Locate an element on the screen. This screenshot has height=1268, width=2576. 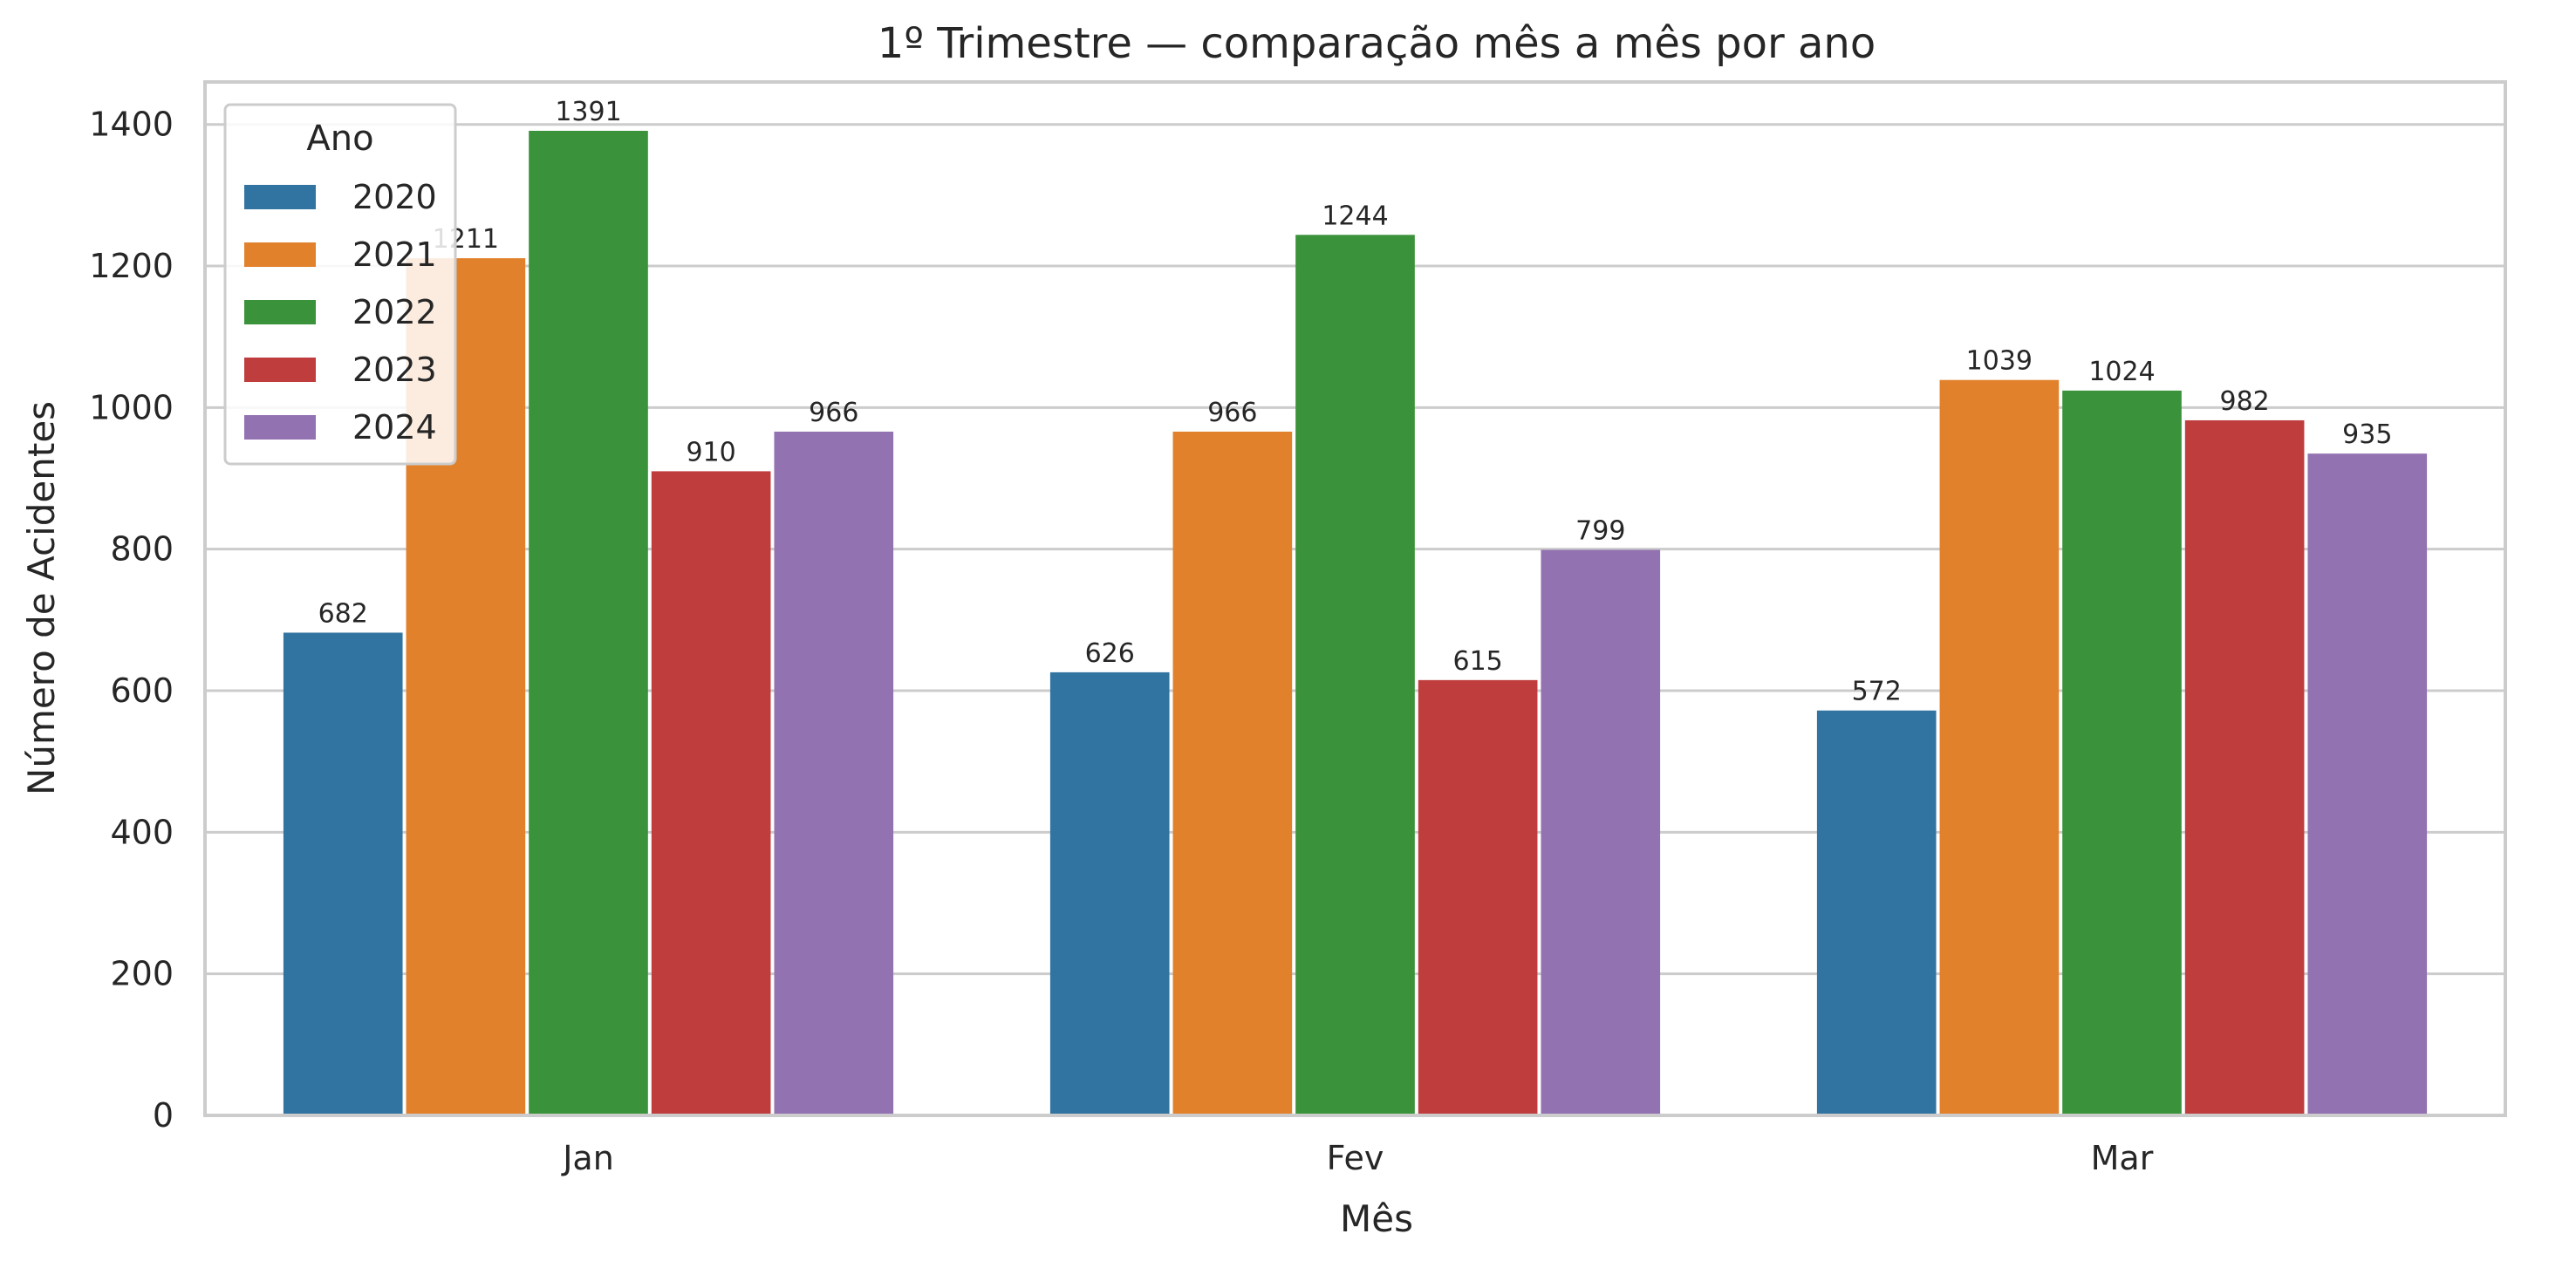
legend: Ano 2020 2021 2022 2023 2024 is located at coordinates (340, 284).